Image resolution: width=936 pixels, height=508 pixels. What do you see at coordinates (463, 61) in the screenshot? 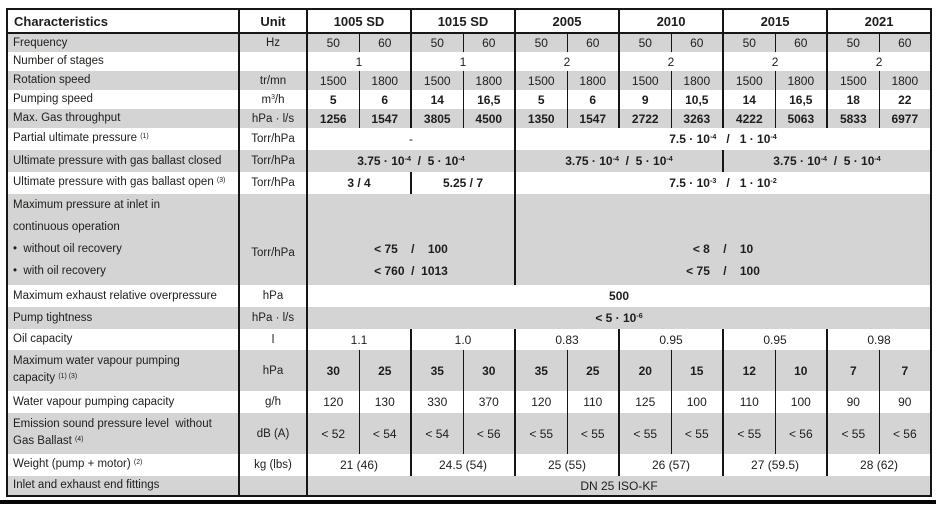
I see `value-cell: 1` at bounding box center [463, 61].